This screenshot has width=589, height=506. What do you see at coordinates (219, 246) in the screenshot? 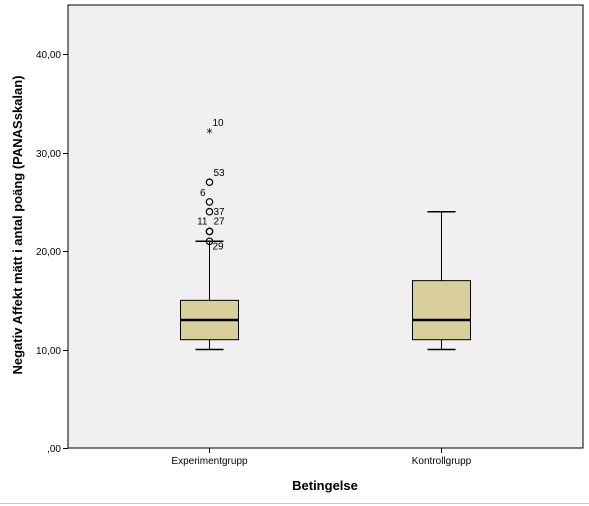
I see `outlier-label: 29` at bounding box center [219, 246].